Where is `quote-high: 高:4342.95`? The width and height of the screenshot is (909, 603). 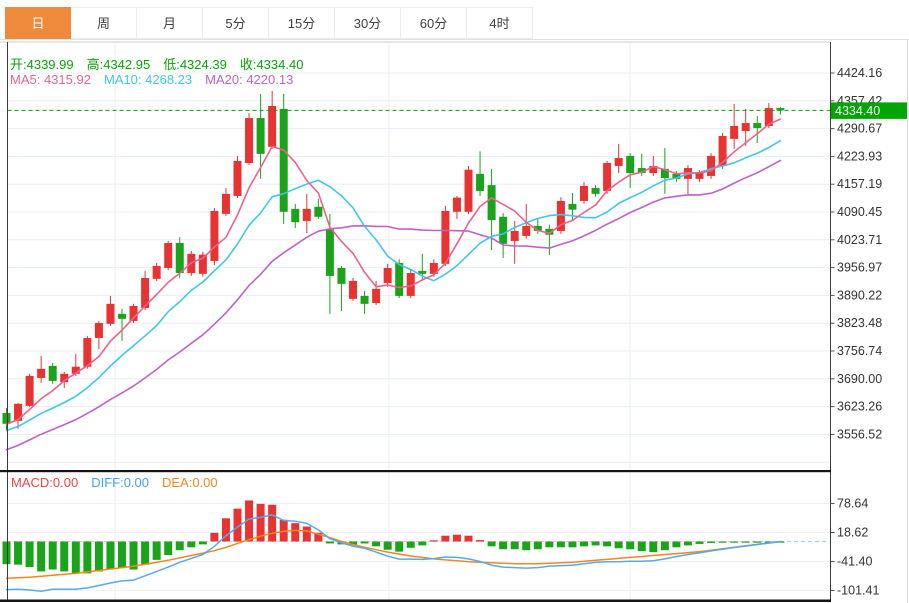 quote-high: 高:4342.95 is located at coordinates (118, 64).